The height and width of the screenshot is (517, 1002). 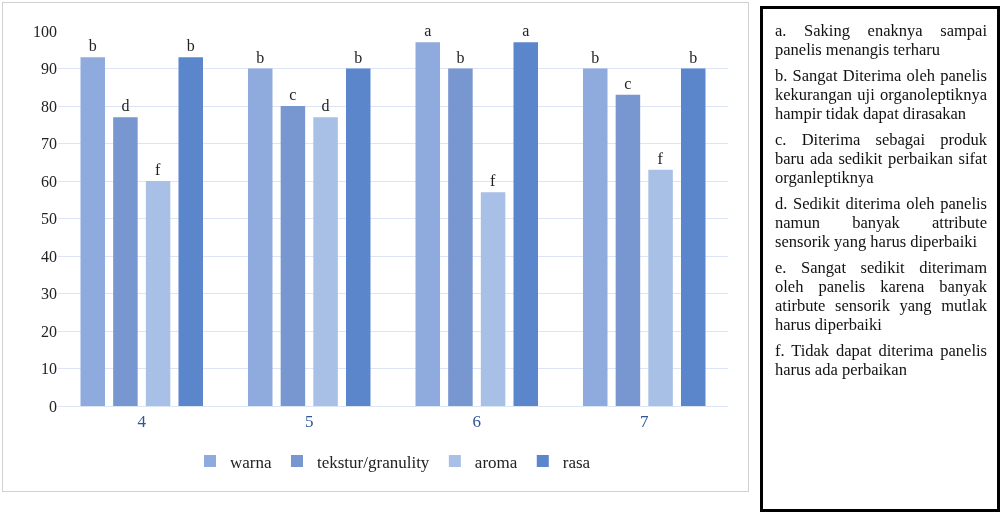 I want to click on x-tick-label: 7, so click(x=644, y=422).